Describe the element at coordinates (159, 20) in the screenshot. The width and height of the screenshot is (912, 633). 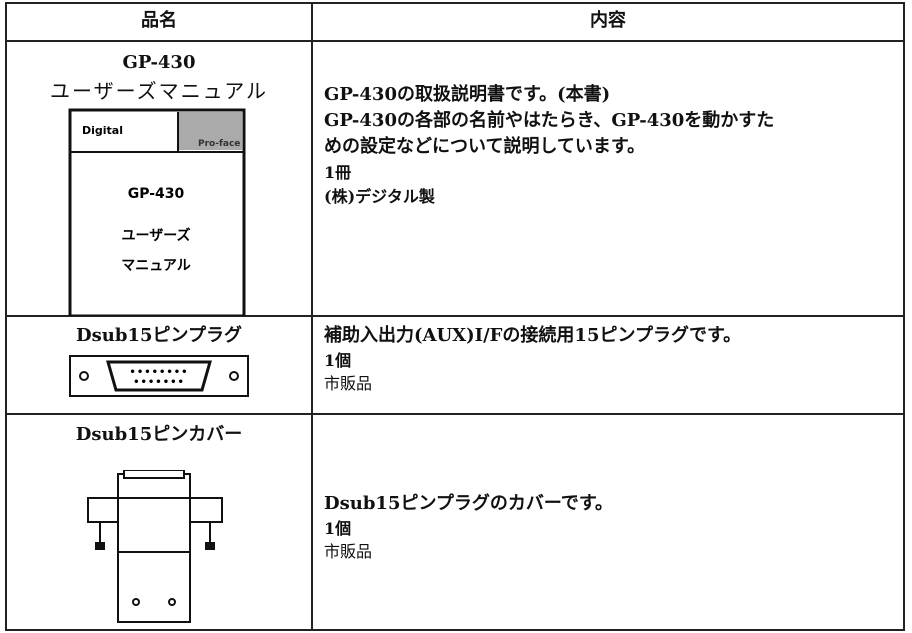
I see `header-cell: 品名` at that location.